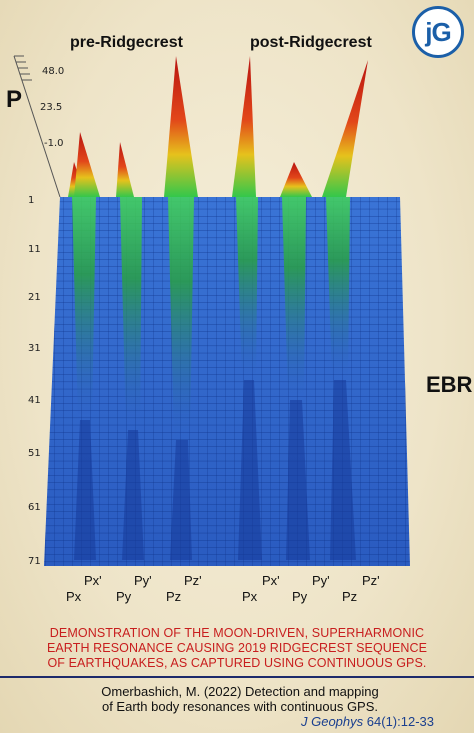  What do you see at coordinates (449, 384) in the screenshot?
I see `ebr-label: EBR` at bounding box center [449, 384].